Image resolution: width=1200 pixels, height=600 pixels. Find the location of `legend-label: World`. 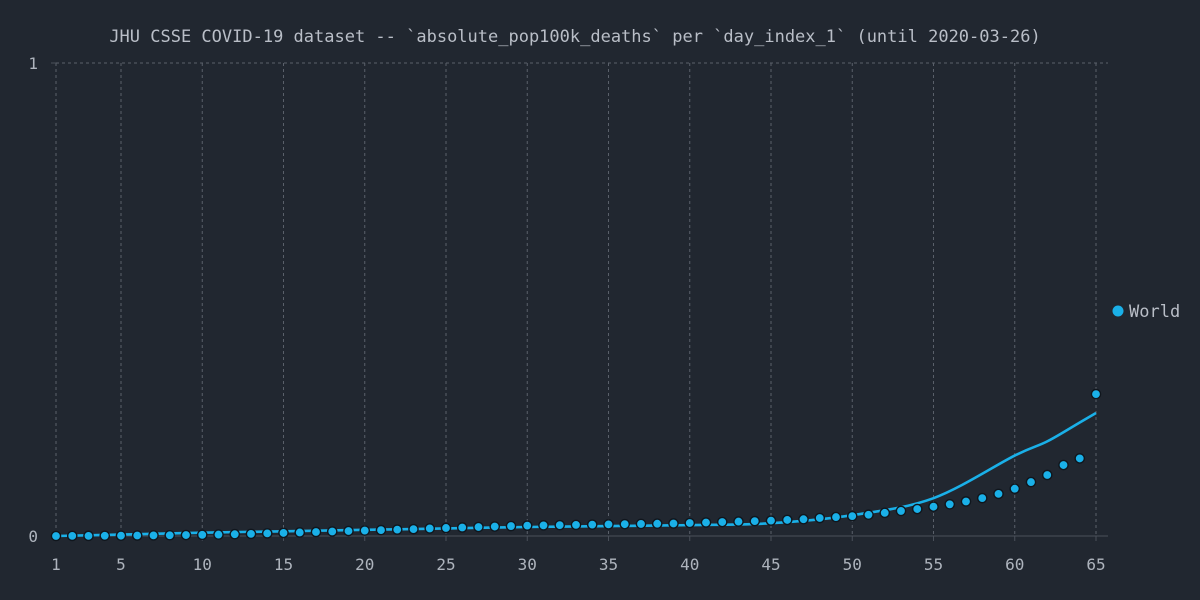

legend-label: World is located at coordinates (1154, 312).